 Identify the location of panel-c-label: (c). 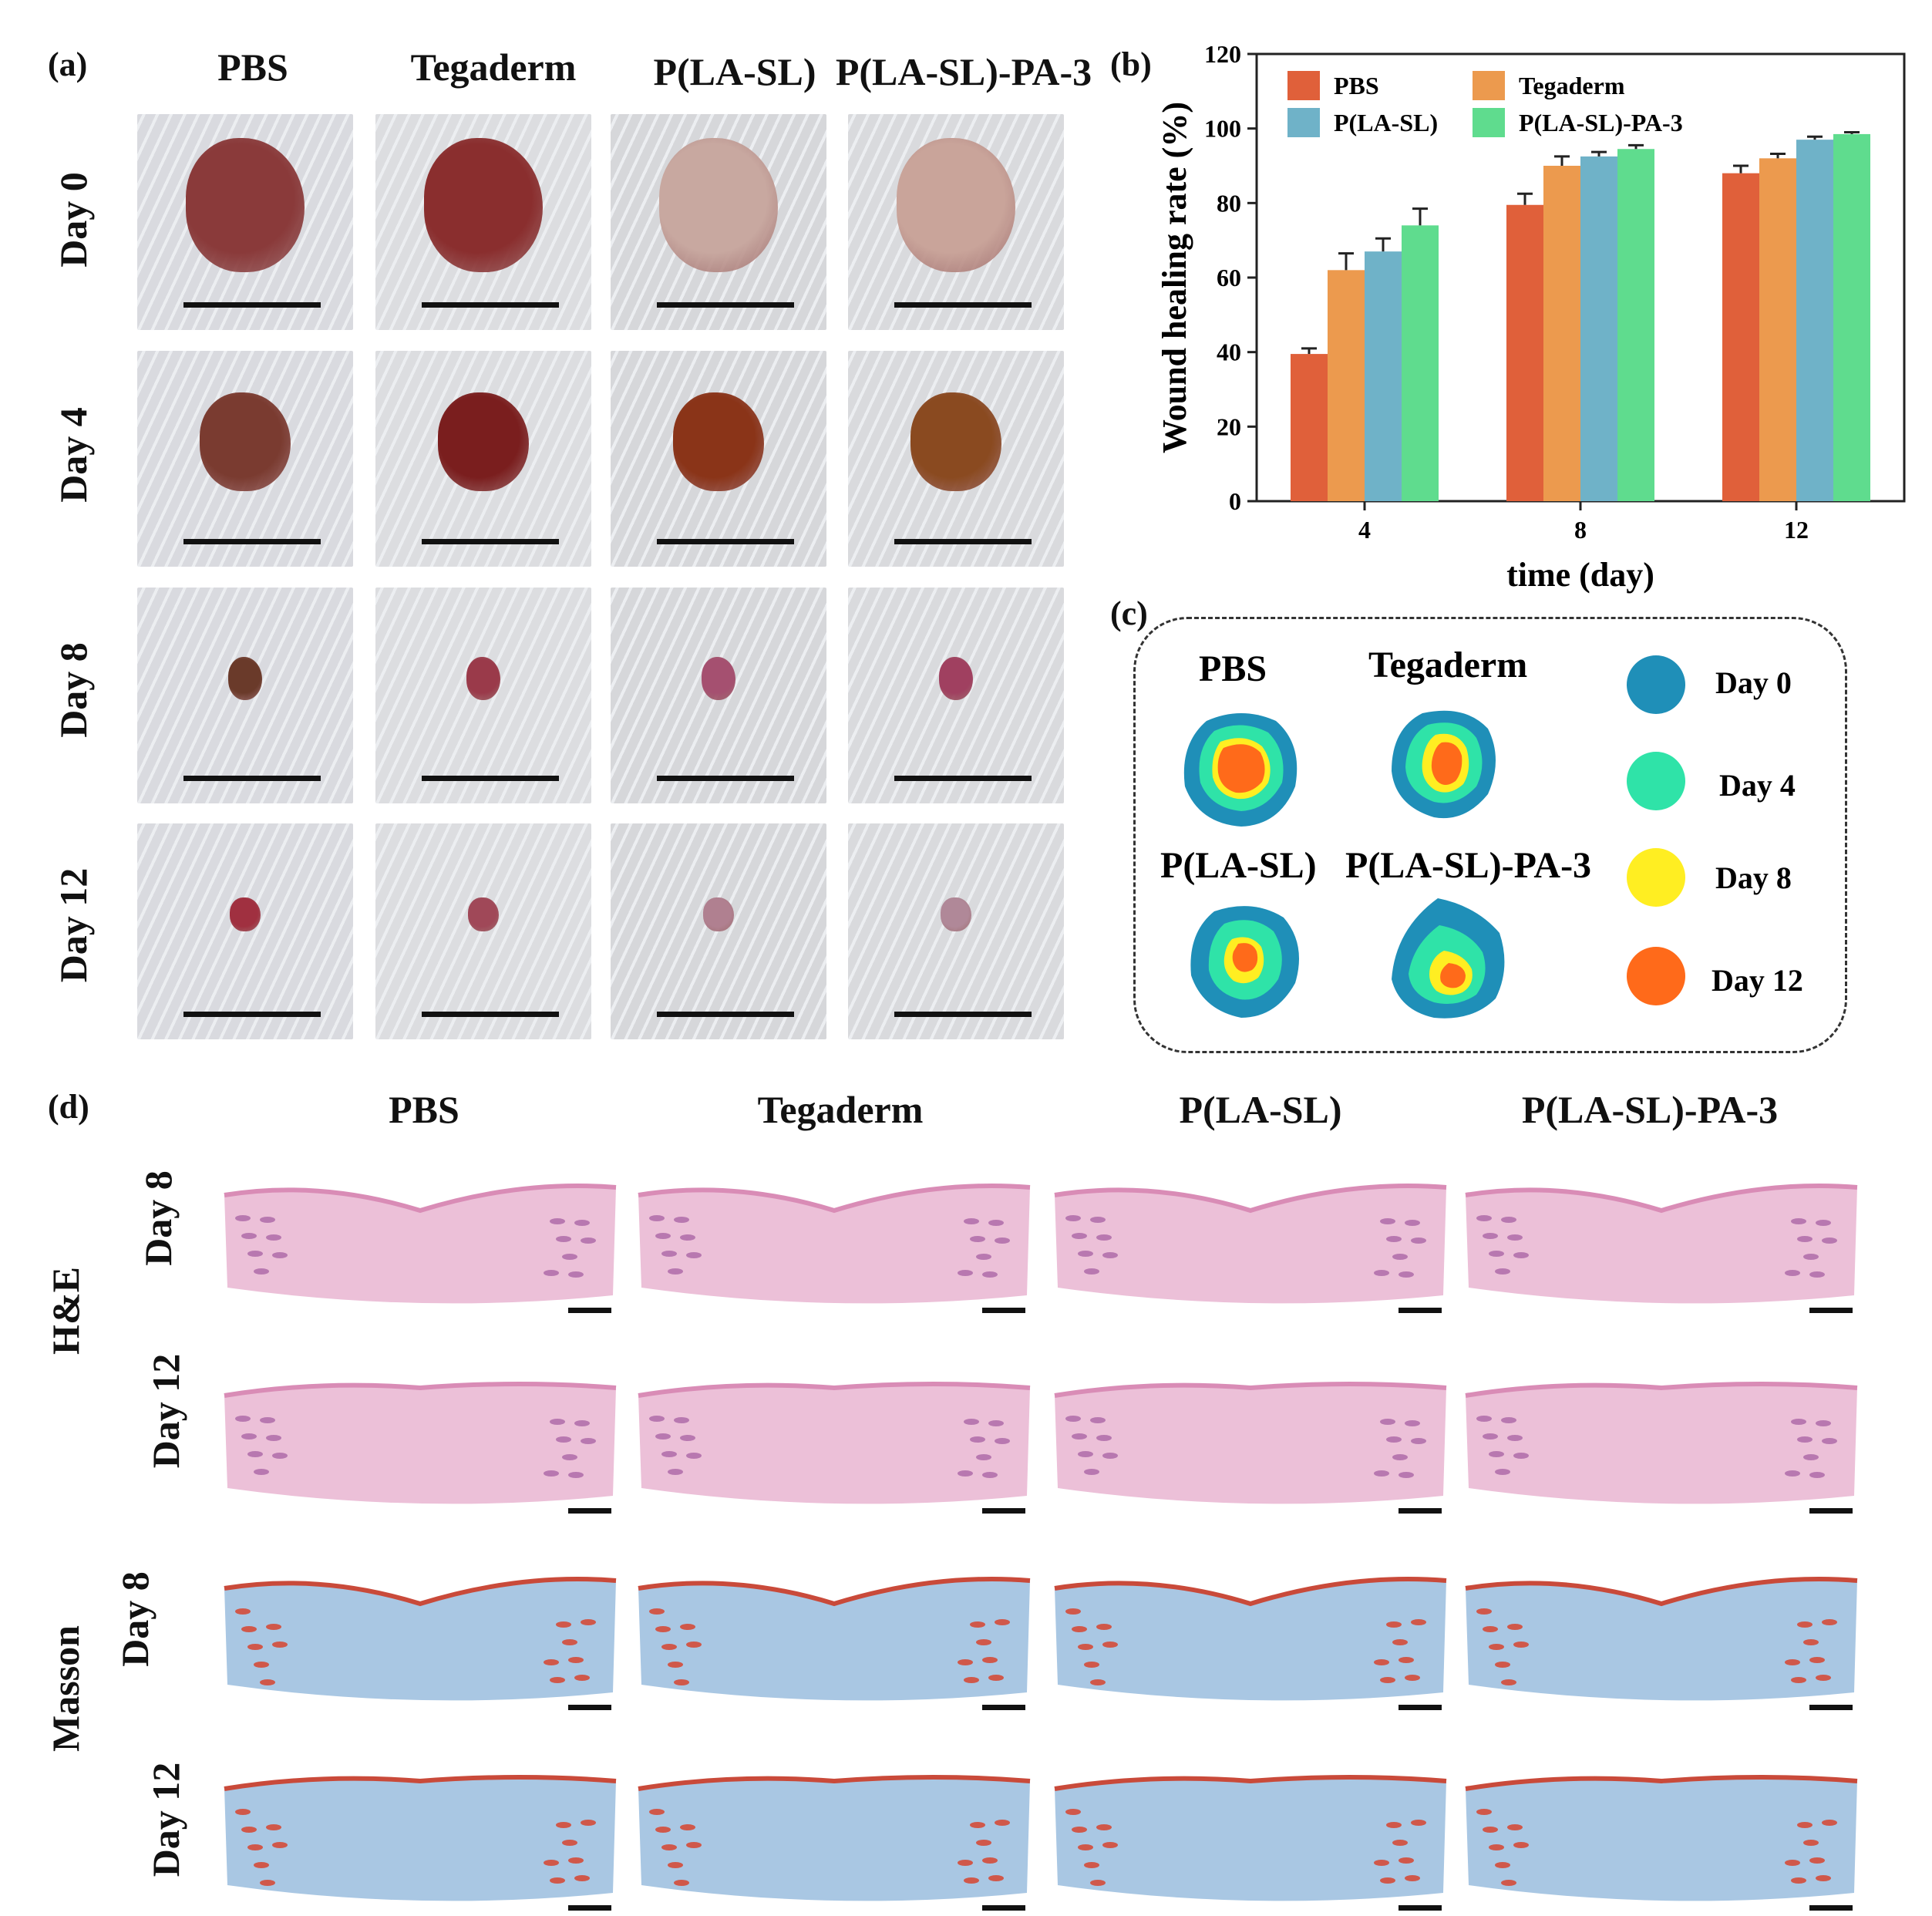
(1129, 613).